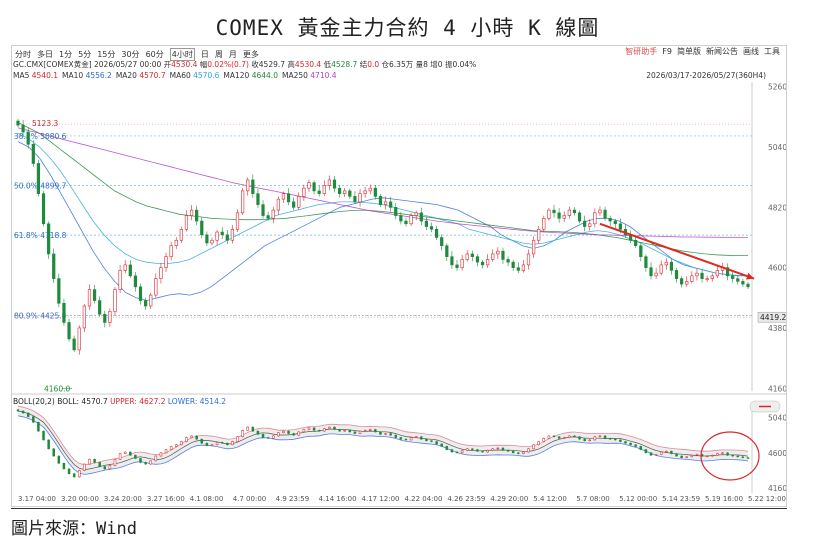 This screenshot has width=815, height=548. I want to click on period-tab-9: 周, so click(218, 54).